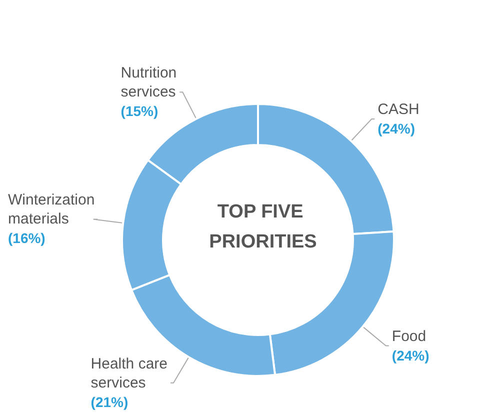 This screenshot has width=480, height=416. I want to click on slice-label: Health care services, so click(129, 373).